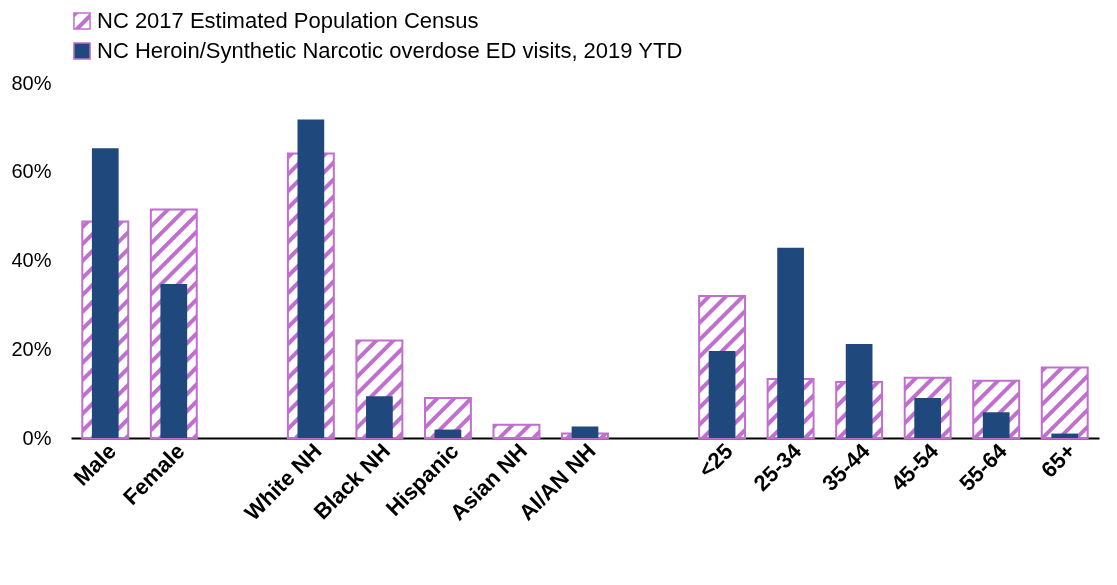  Describe the element at coordinates (31, 82) in the screenshot. I see `y-tick-label: 80%` at that location.